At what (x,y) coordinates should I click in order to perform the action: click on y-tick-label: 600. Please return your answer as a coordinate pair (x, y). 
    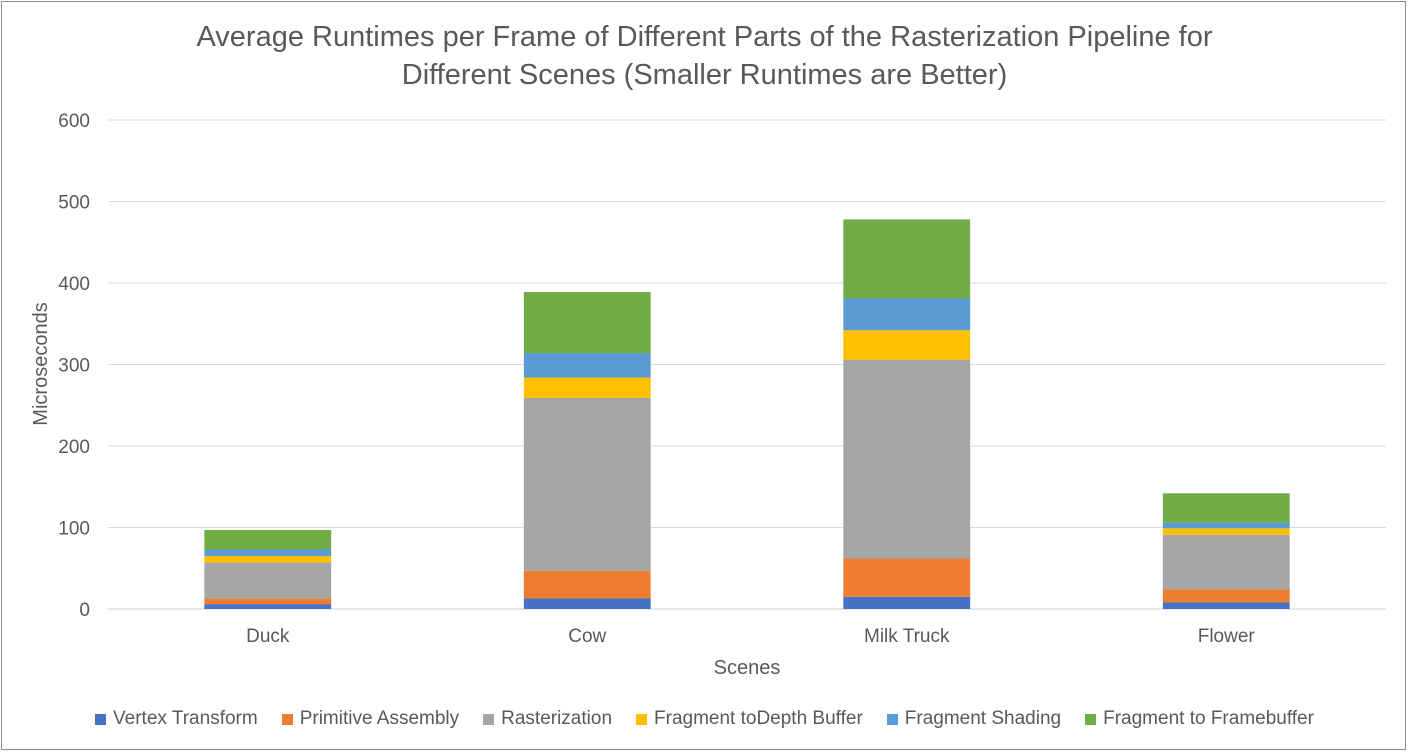
    Looking at the image, I should click on (74, 121).